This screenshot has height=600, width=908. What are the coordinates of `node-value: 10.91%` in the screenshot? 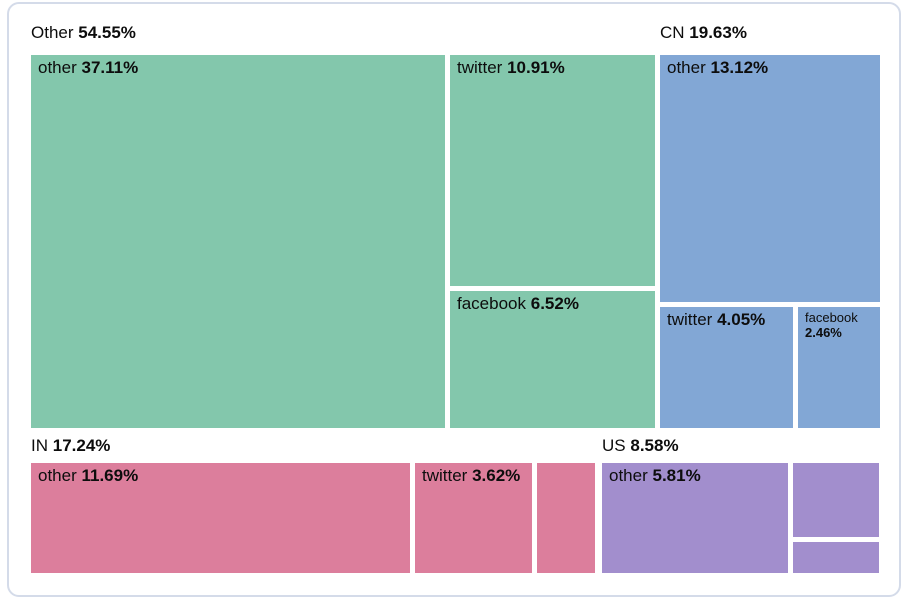 It's located at (536, 67).